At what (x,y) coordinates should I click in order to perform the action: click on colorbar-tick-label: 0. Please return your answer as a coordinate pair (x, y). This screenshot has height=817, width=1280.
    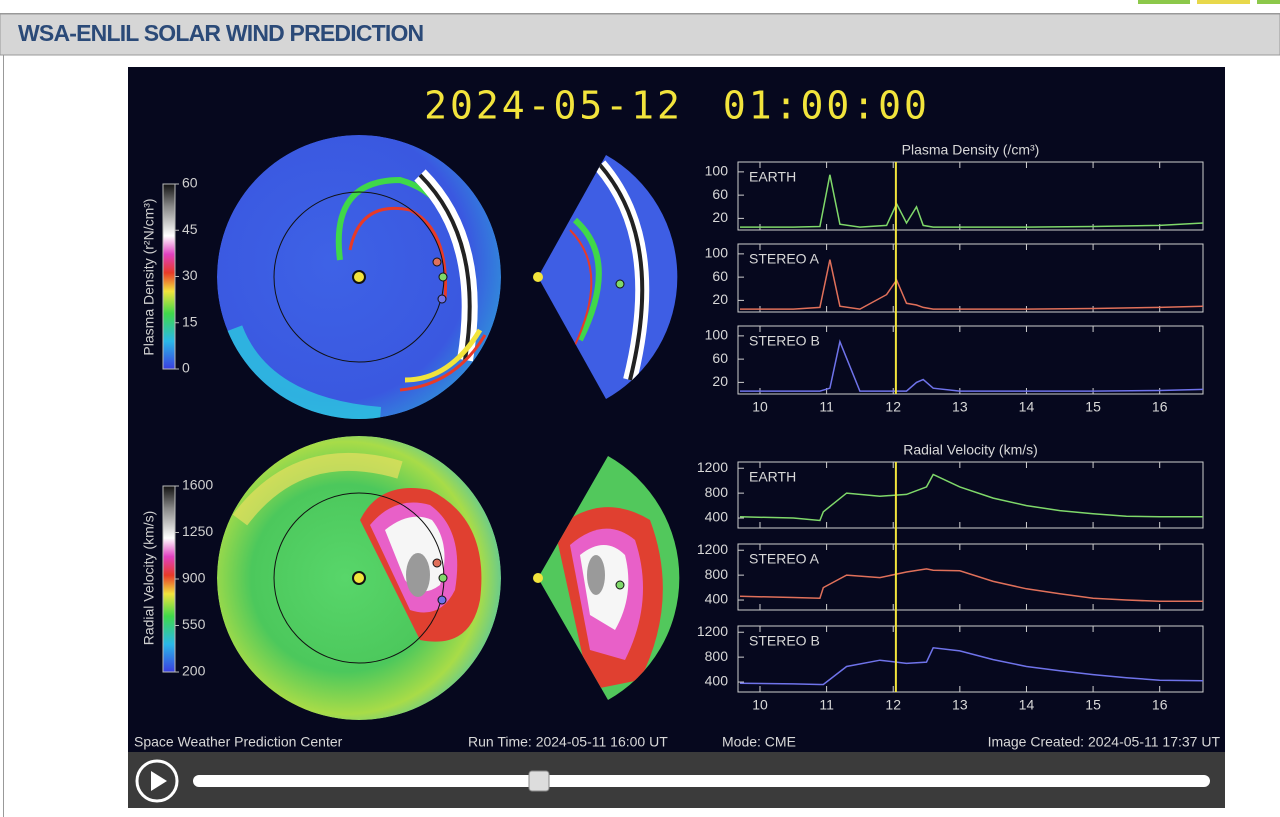
    Looking at the image, I should click on (186, 368).